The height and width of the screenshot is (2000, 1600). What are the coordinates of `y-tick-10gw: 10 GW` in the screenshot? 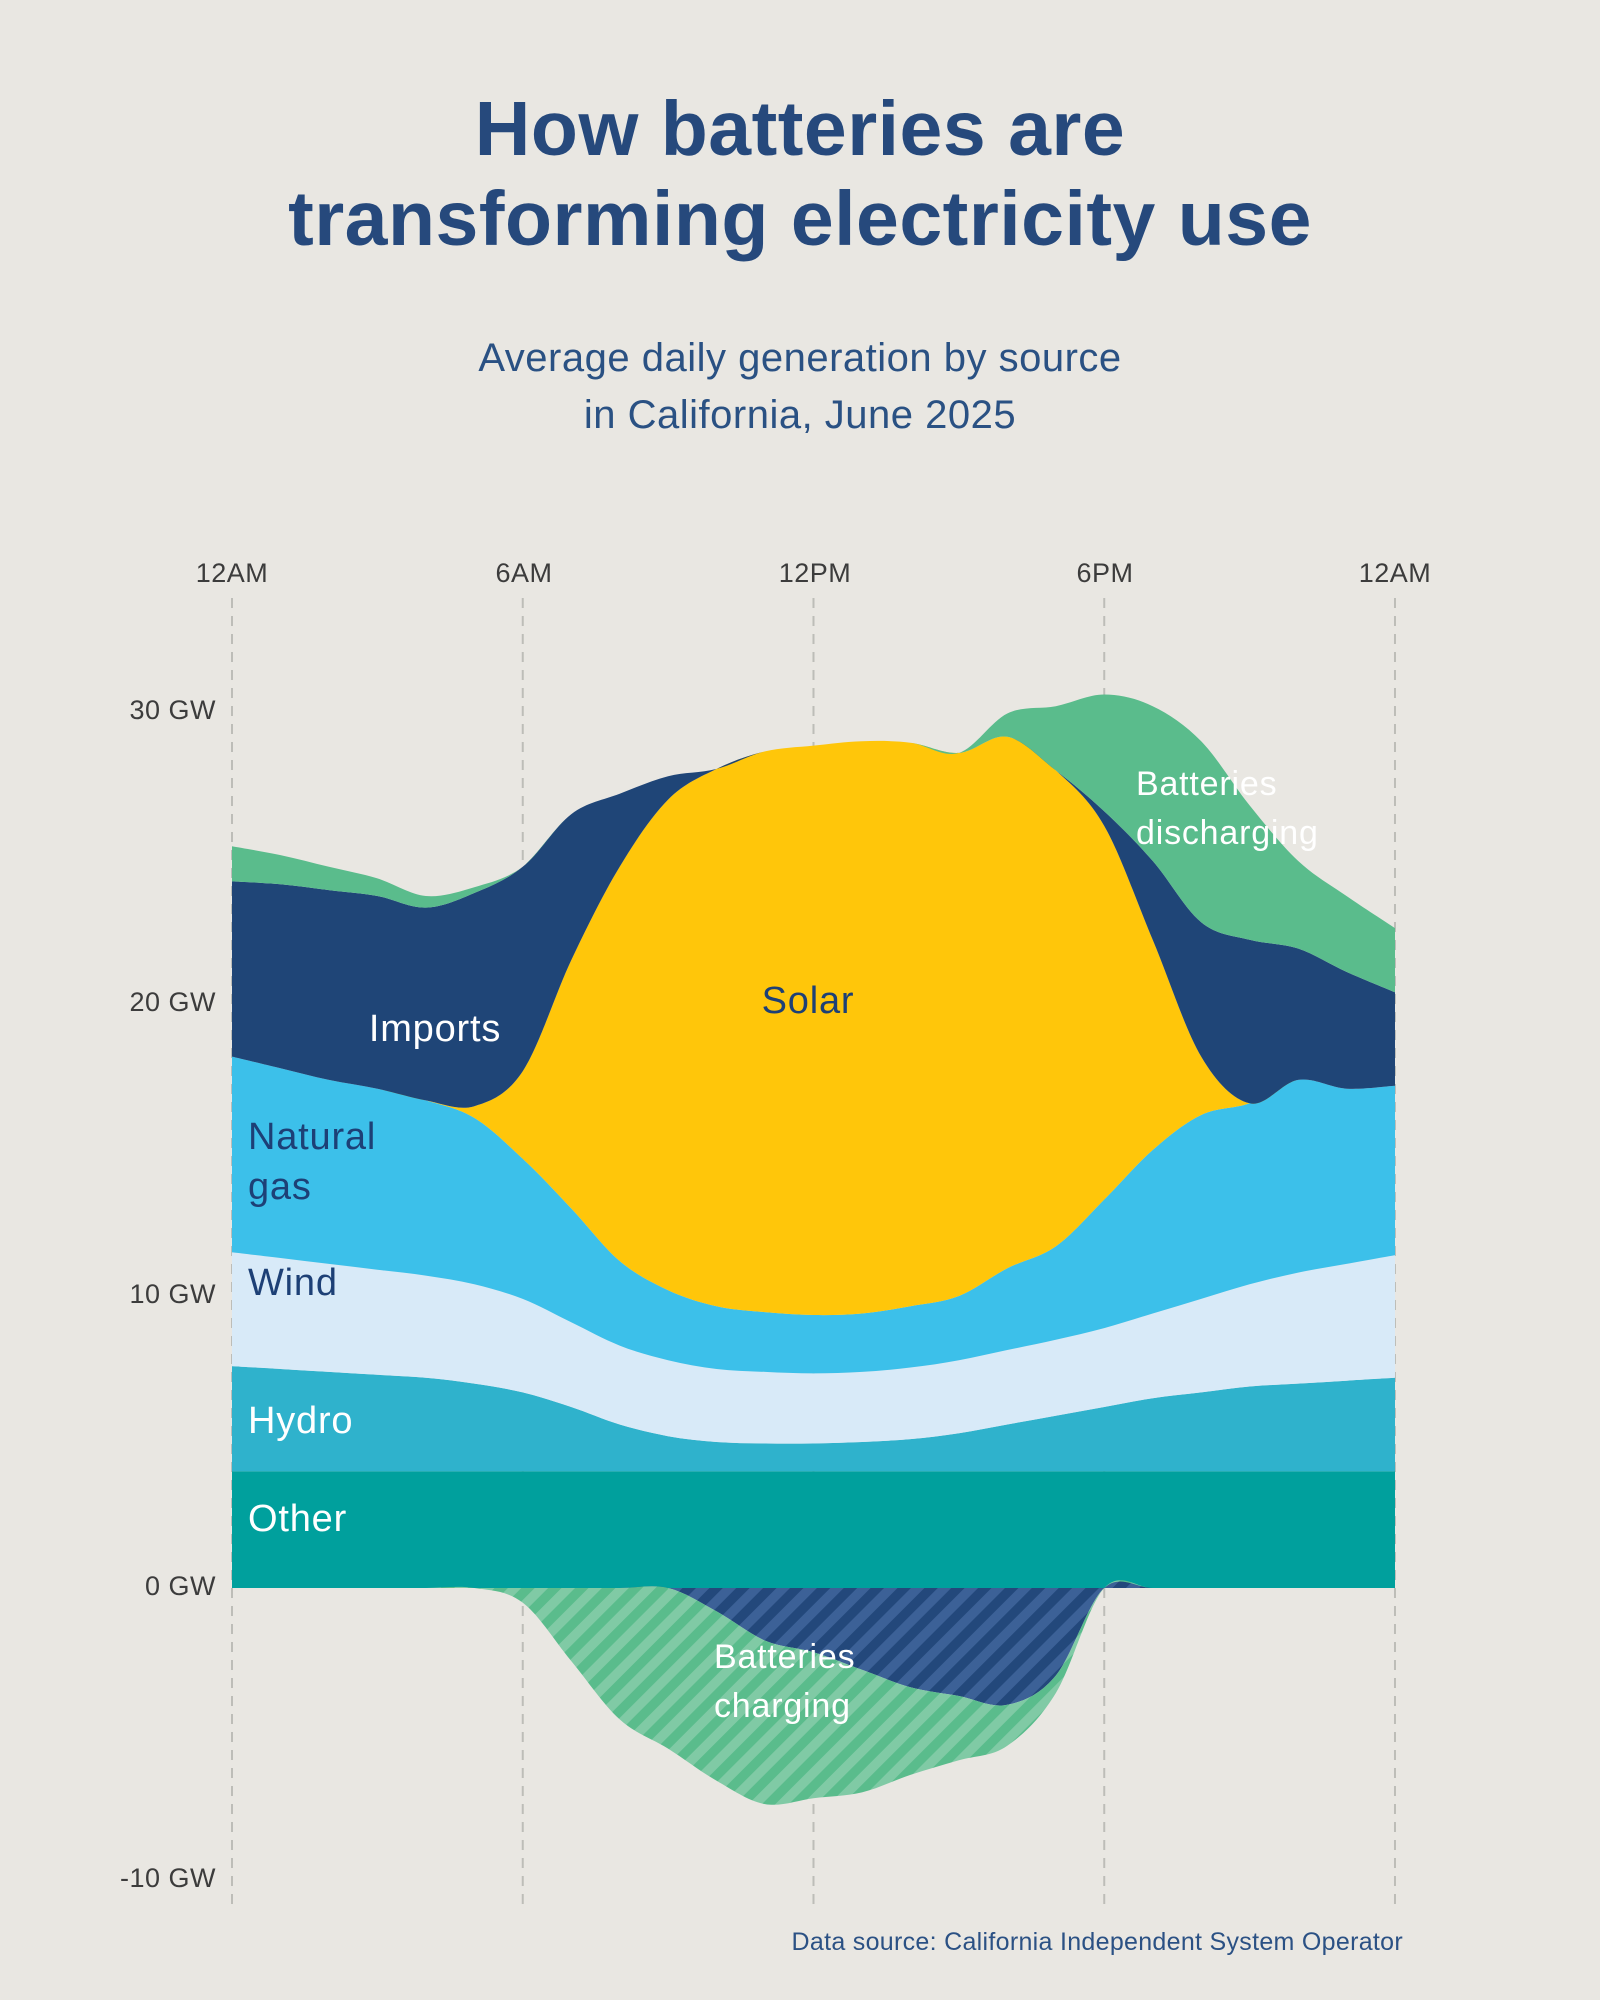 It's located at (172, 1294).